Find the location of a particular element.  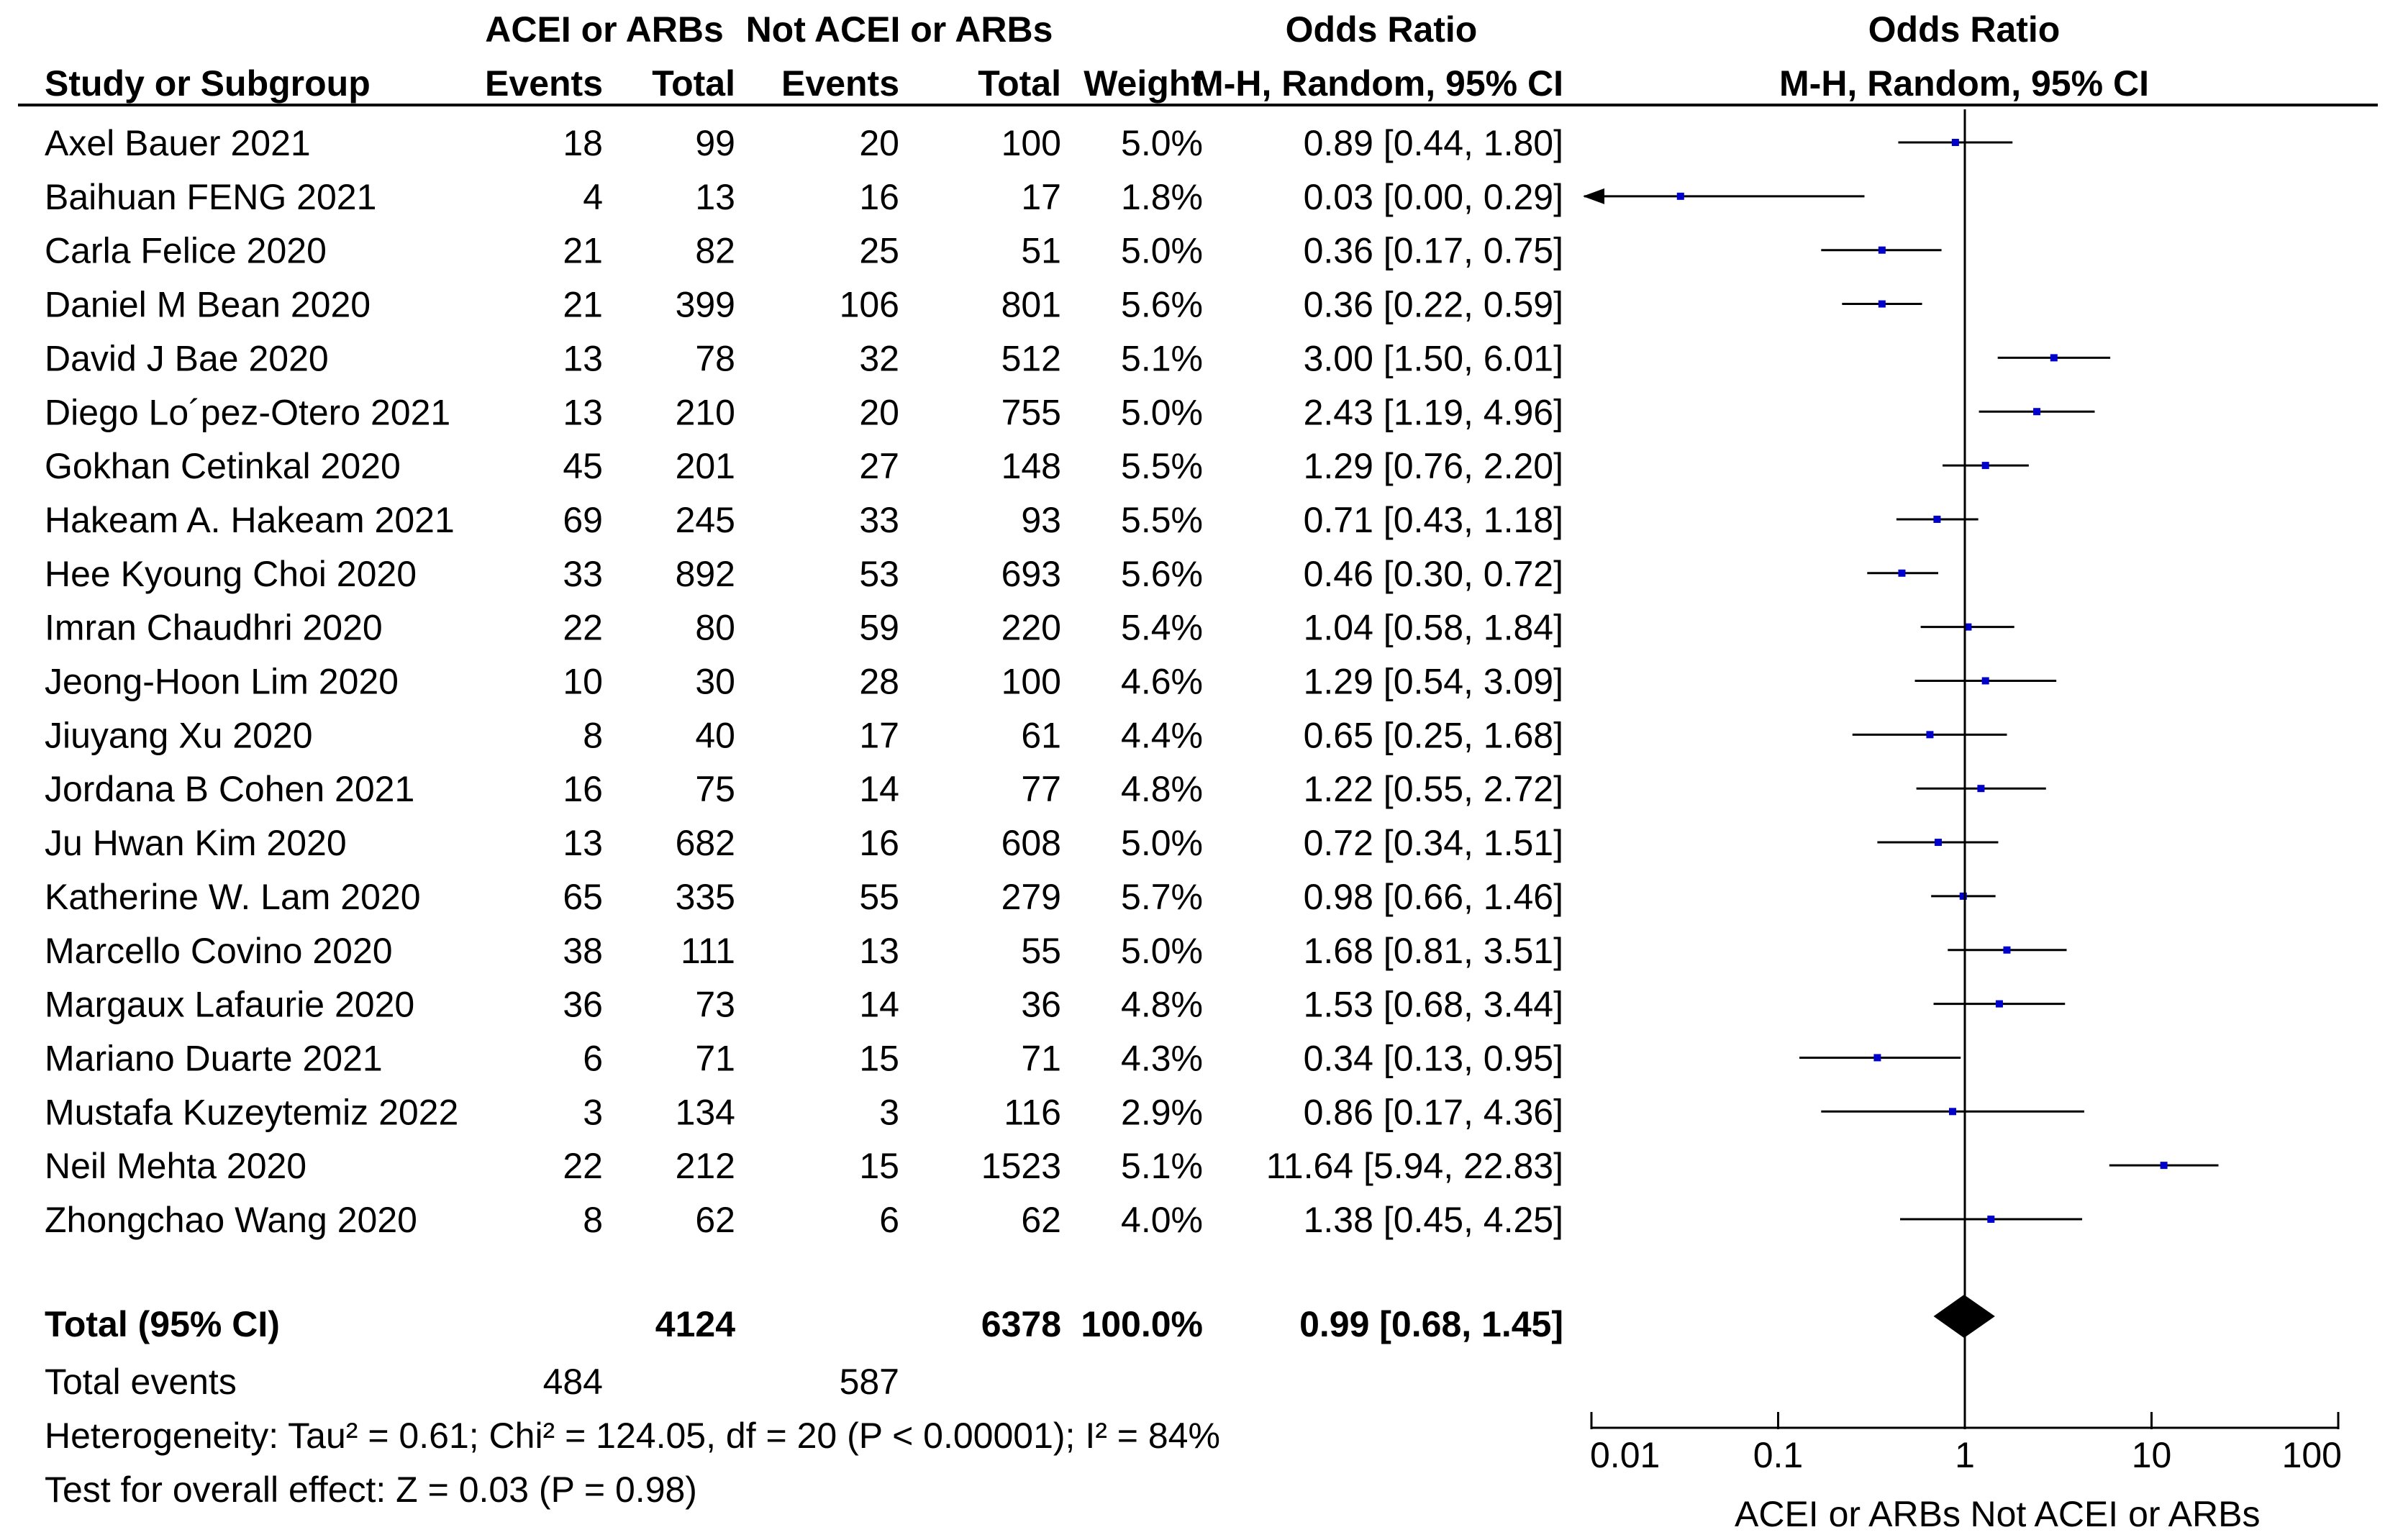

header-or-method: M-H, Random, 95% CI is located at coordinates (1378, 84).